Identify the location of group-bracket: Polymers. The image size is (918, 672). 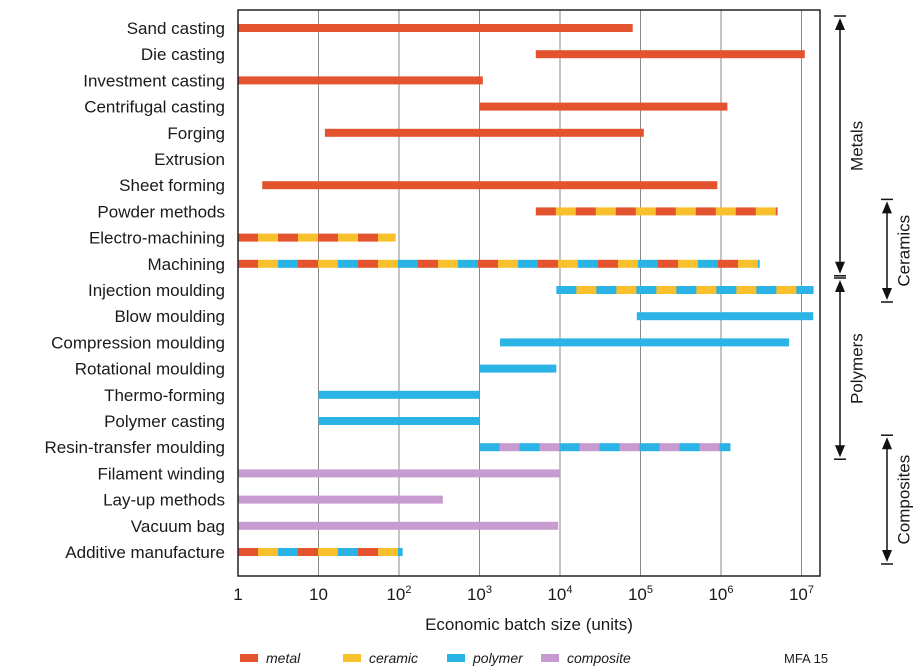
(850, 368).